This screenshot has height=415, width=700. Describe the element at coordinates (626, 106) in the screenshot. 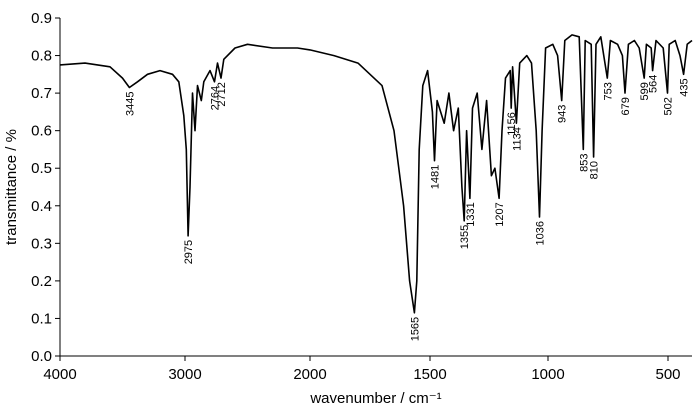

I see `peak-label: 679` at that location.